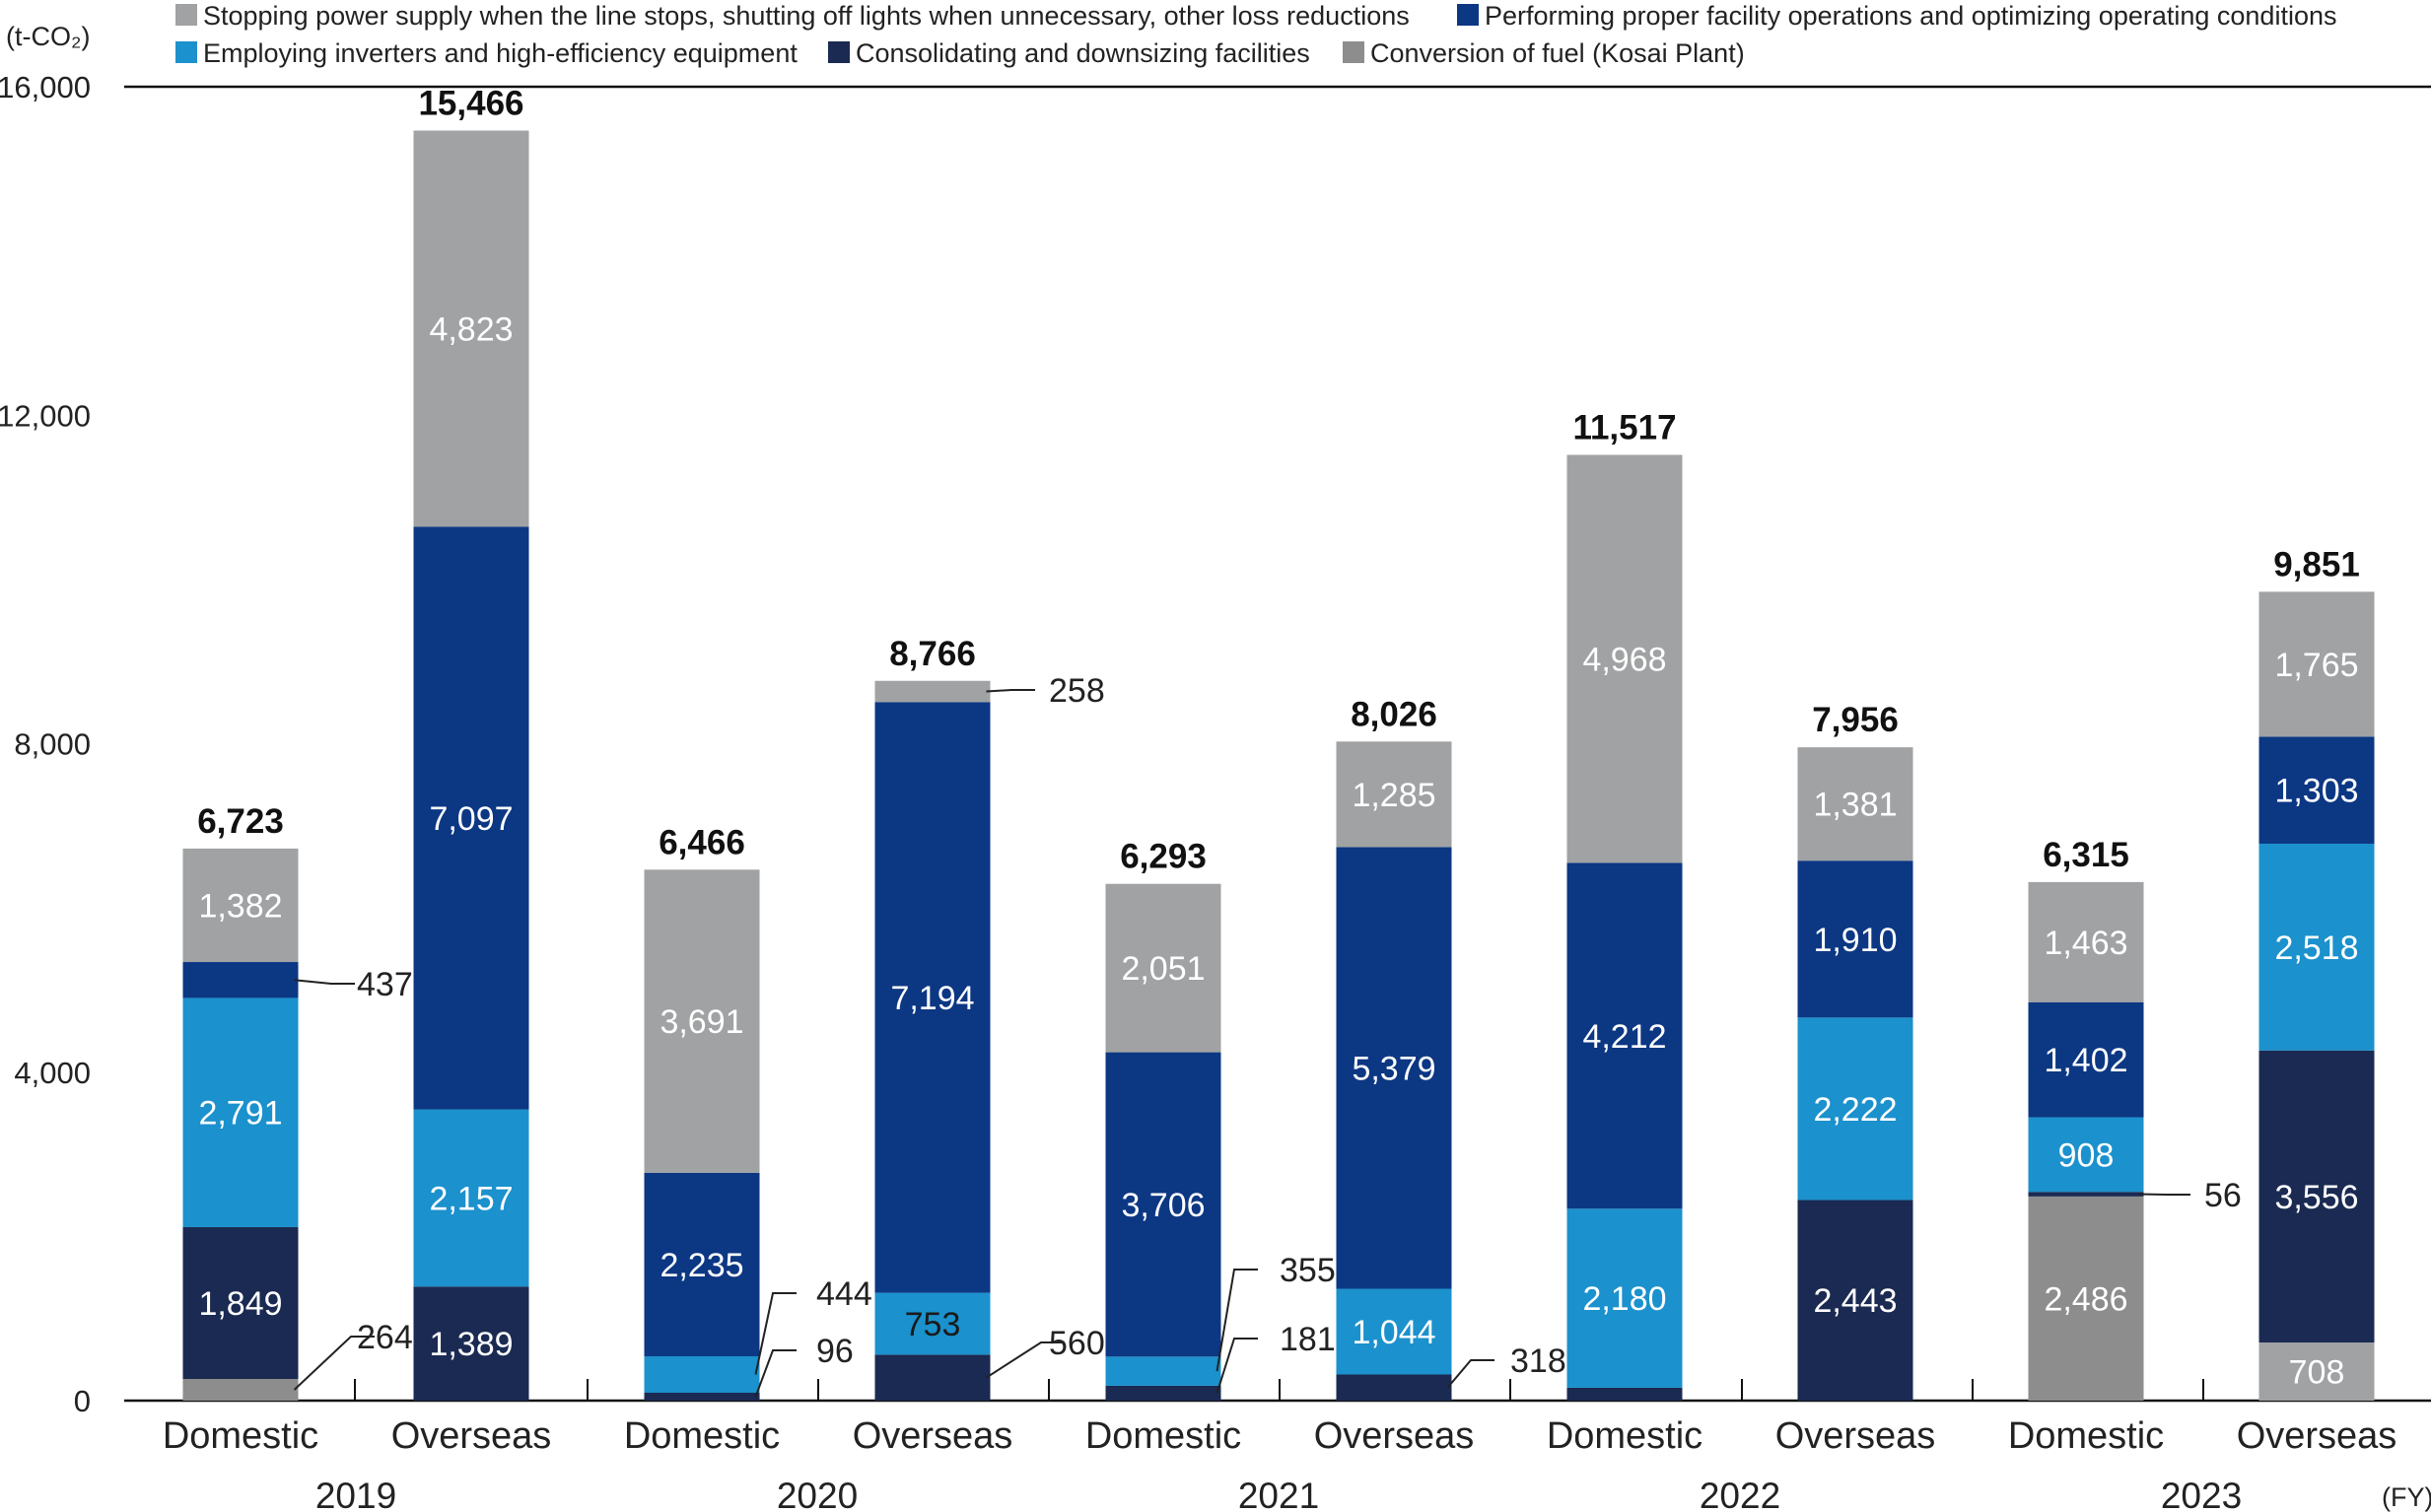 This screenshot has width=2431, height=1512. I want to click on x-group-label: 2020, so click(817, 1494).